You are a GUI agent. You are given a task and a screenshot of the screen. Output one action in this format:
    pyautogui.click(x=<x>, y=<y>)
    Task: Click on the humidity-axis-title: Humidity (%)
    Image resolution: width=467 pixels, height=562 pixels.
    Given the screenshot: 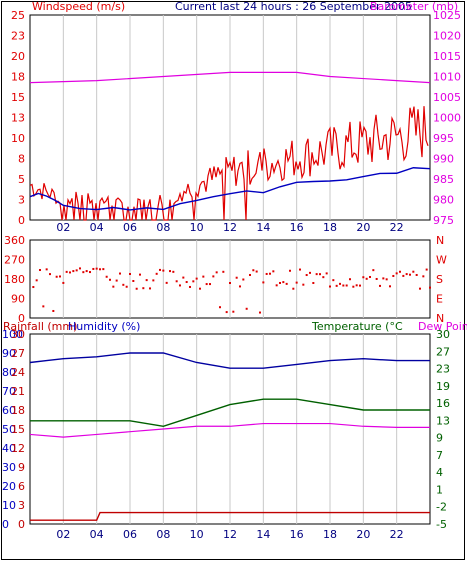 What is the action you would take?
    pyautogui.click(x=104, y=326)
    